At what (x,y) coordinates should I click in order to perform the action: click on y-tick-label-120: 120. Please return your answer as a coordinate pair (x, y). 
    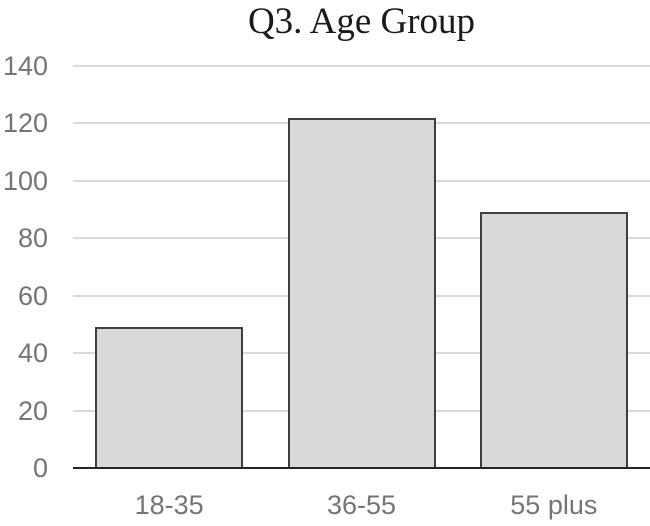
    Looking at the image, I should click on (25, 123).